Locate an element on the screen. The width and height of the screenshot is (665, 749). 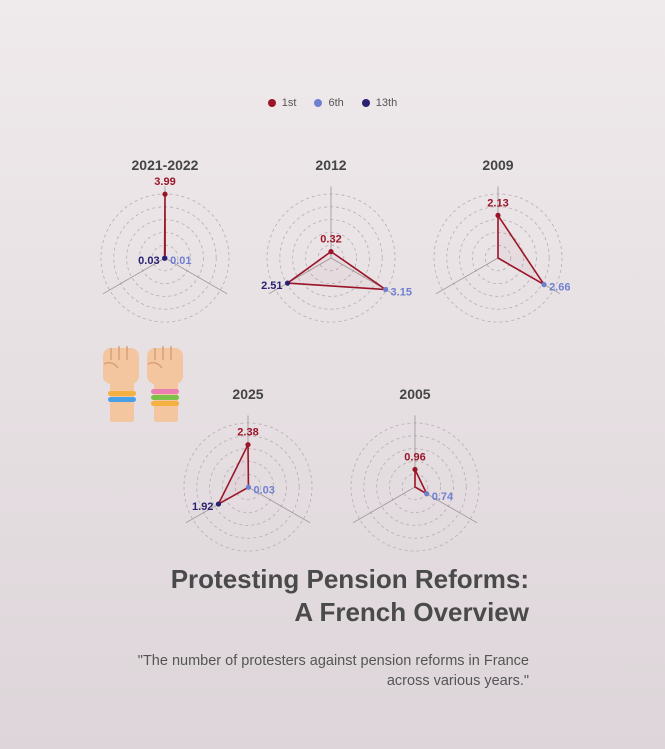
legend-item-1st: 1st is located at coordinates (282, 103).